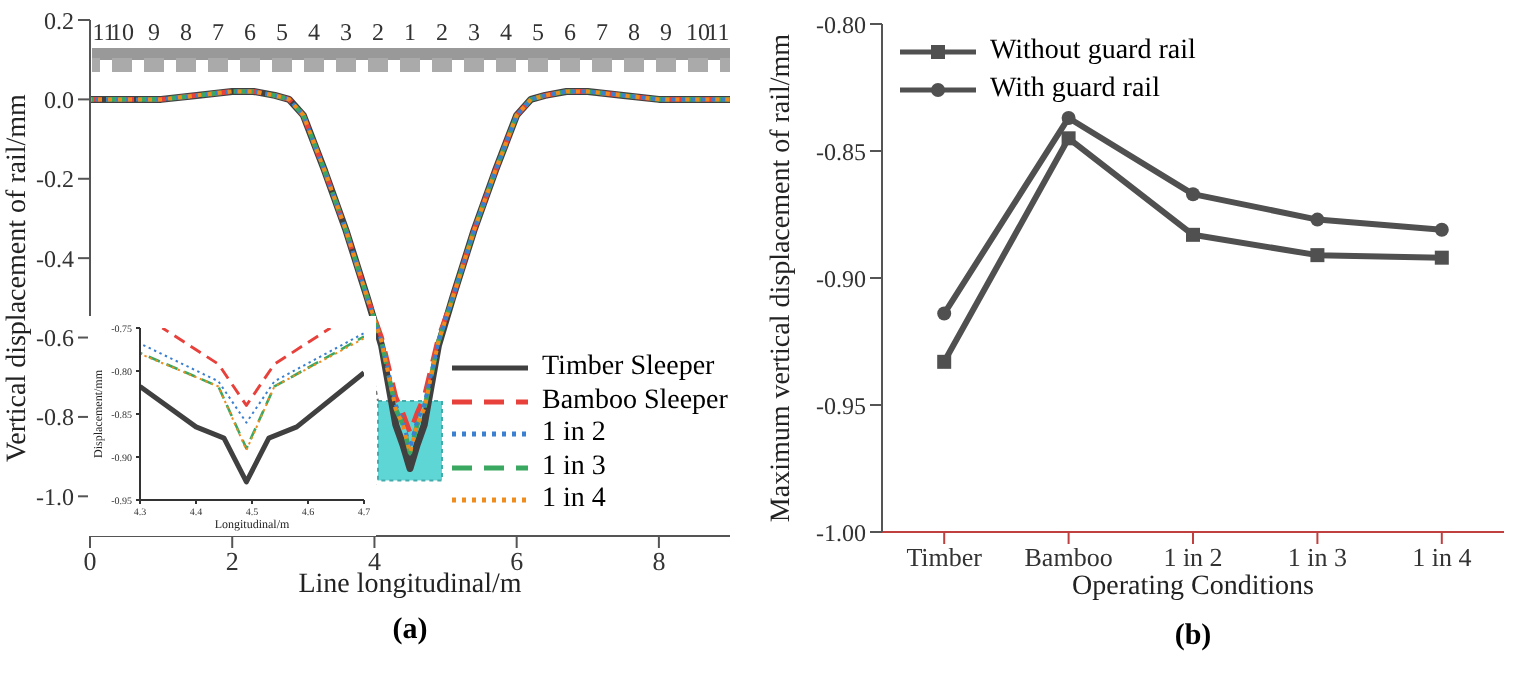 This screenshot has height=676, width=1514. Describe the element at coordinates (628, 368) in the screenshot. I see `legend-label: Timber Sleeper` at that location.